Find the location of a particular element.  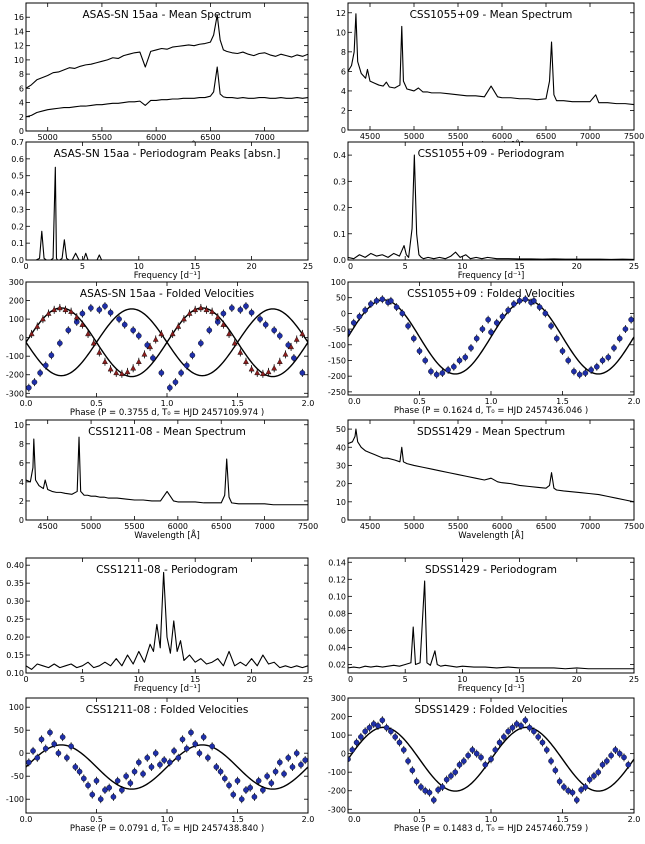

chart-title: ASAS-SN 15aa - Periodogram Peaks [absn.] is located at coordinates (167, 154).